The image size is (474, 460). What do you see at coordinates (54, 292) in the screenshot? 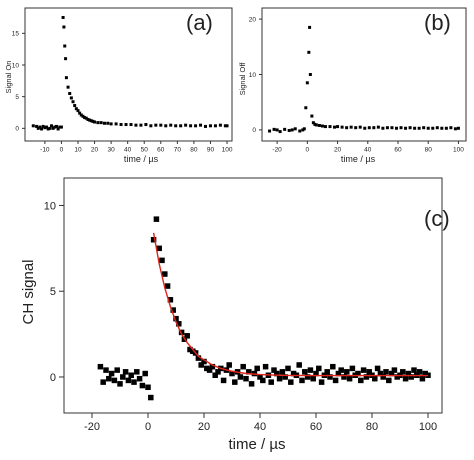
I see `panel-c-y-axis: 0 5 10` at bounding box center [54, 292].